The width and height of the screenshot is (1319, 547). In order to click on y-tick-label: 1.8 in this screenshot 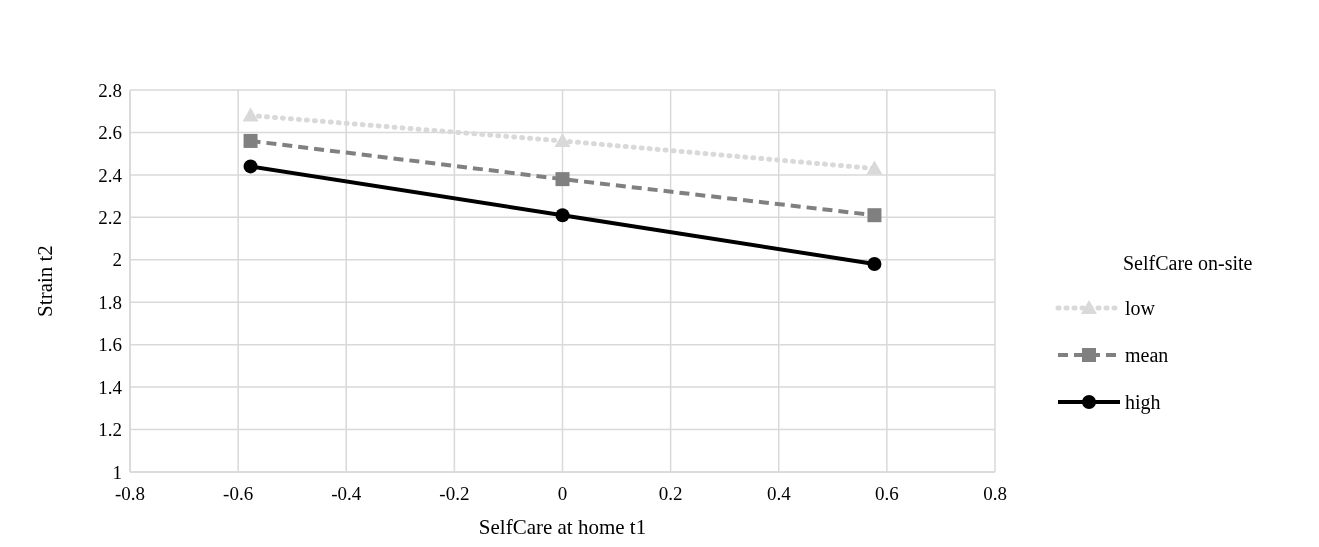, I will do `click(110, 302)`.